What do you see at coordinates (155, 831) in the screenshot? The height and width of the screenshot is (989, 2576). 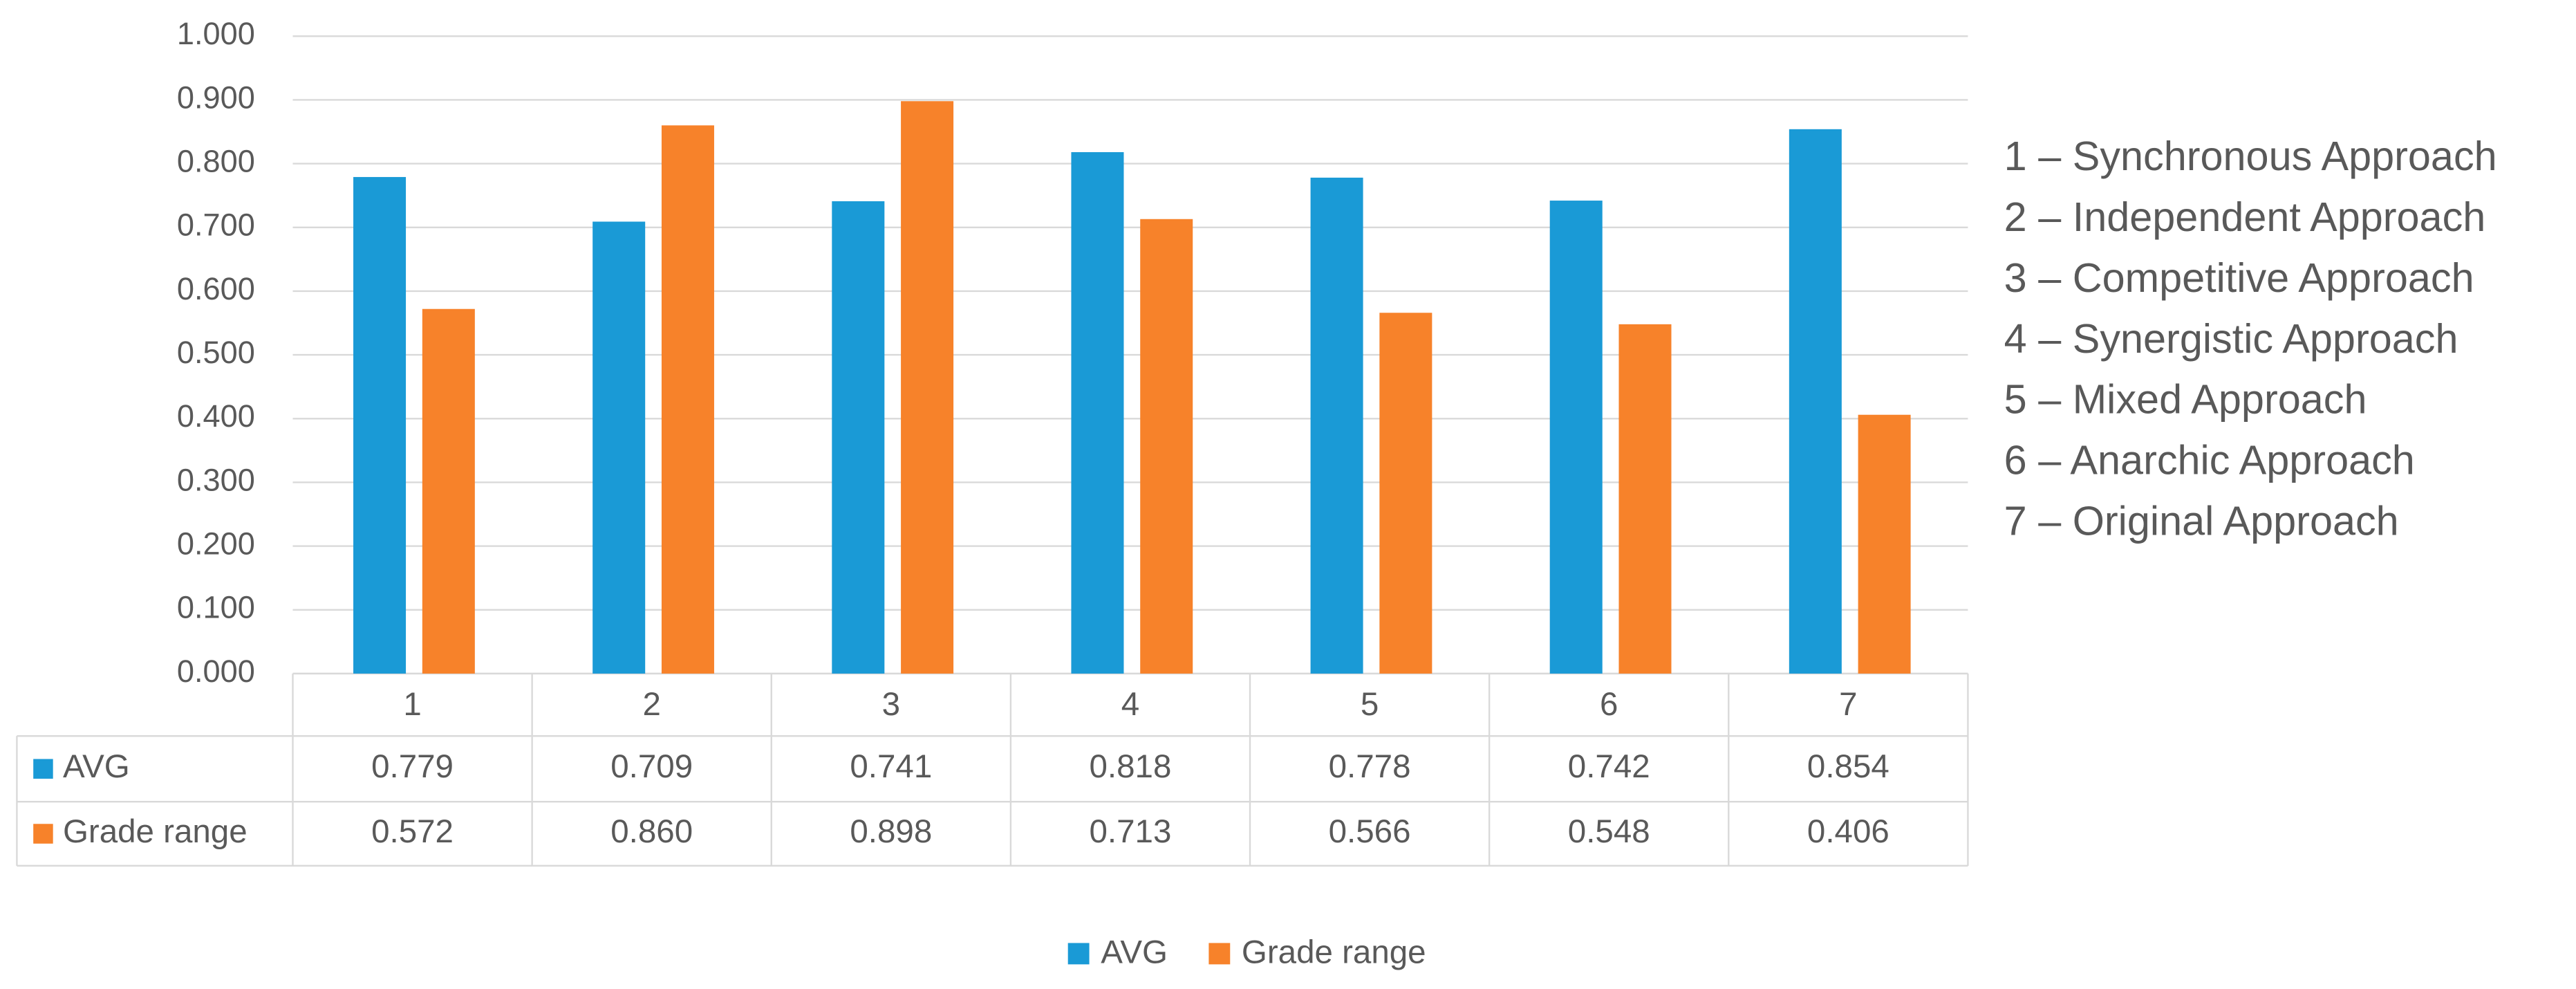 I see `table-row-label: Grade range` at bounding box center [155, 831].